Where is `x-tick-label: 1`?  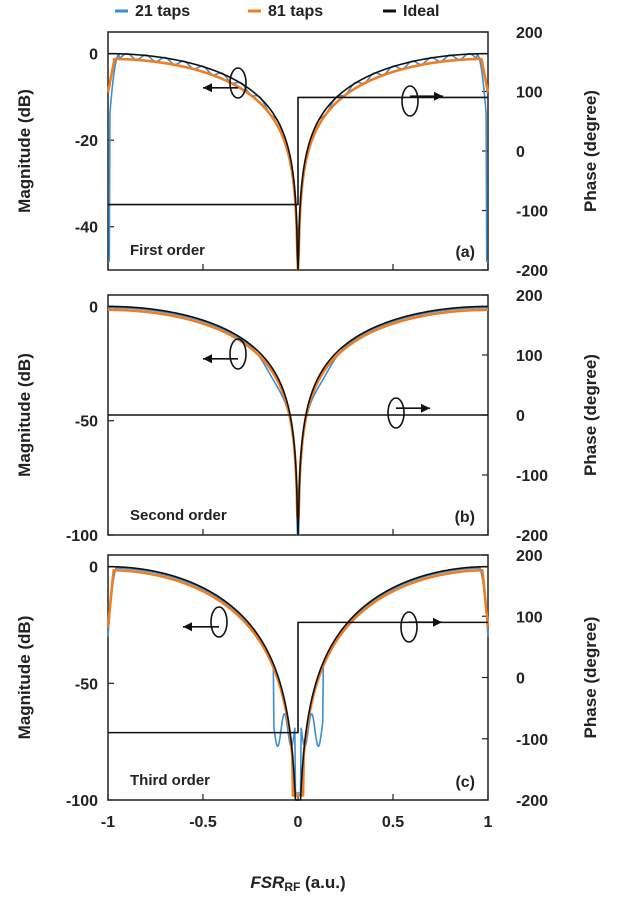
x-tick-label: 1 is located at coordinates (488, 822).